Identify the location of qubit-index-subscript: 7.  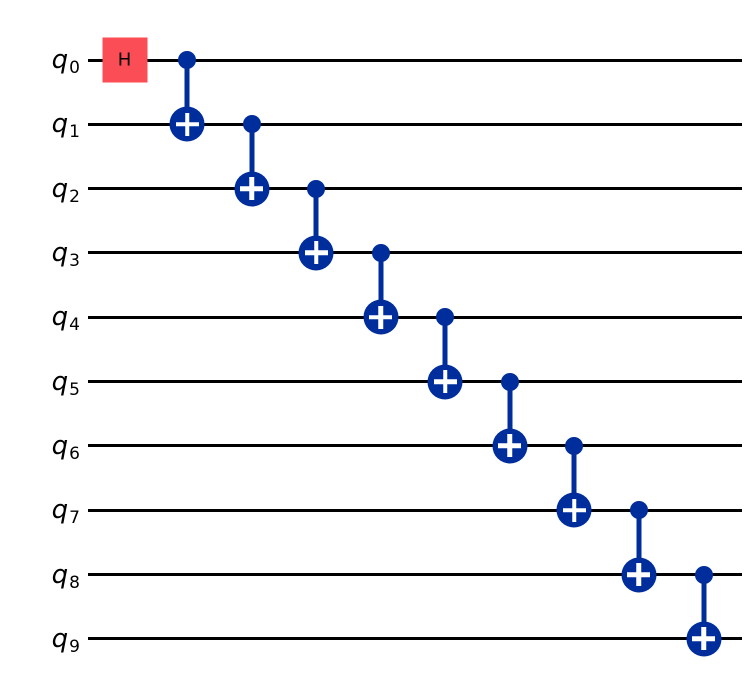
(74, 518).